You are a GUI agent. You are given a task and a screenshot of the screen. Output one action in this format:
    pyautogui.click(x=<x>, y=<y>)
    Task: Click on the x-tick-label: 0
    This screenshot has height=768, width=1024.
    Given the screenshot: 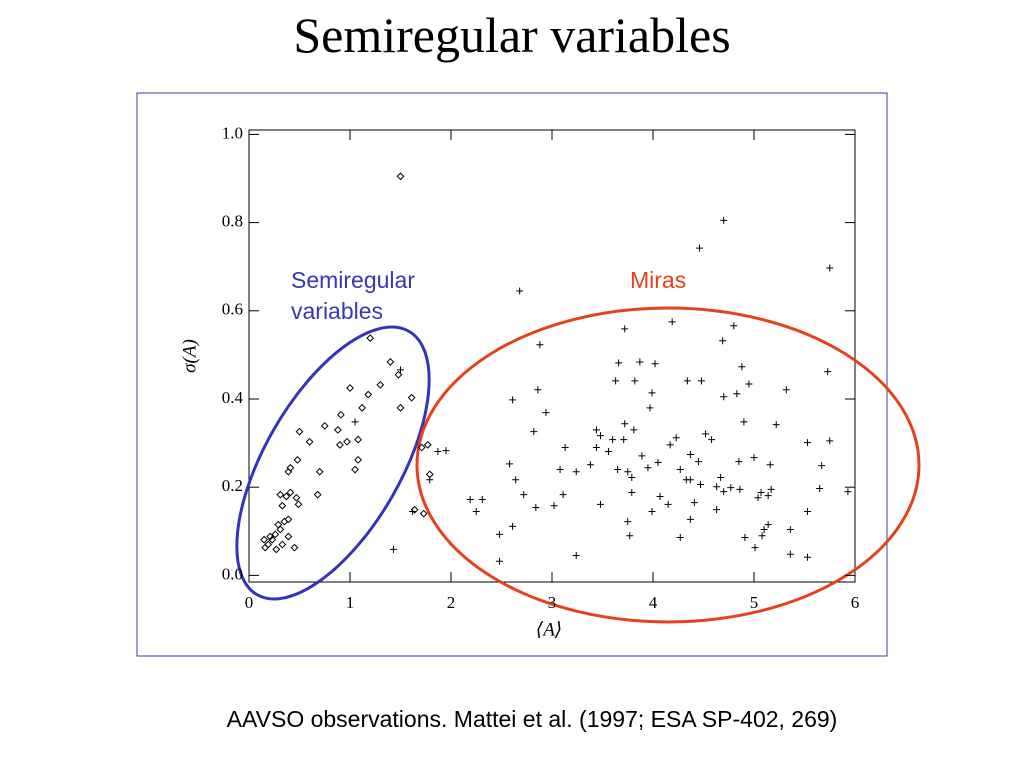 What is the action you would take?
    pyautogui.click(x=249, y=602)
    